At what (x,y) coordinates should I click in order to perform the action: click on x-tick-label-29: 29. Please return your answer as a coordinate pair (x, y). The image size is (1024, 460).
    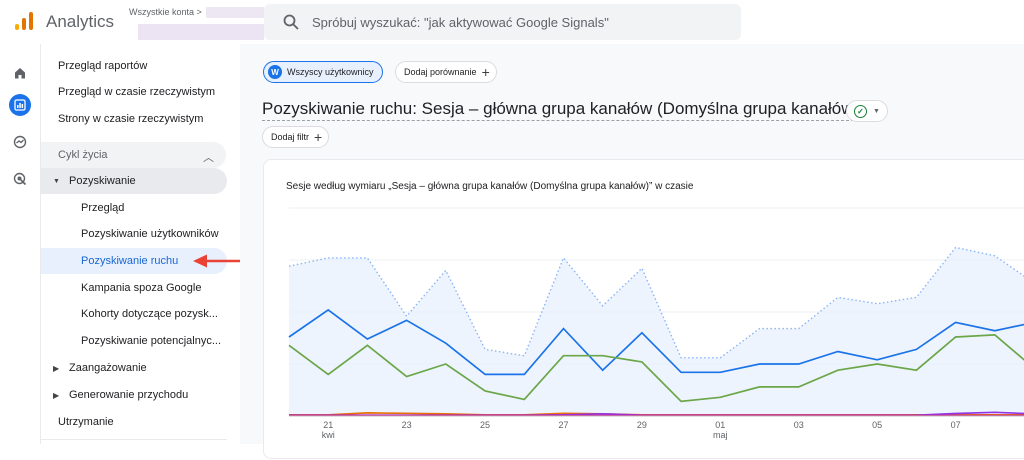
    Looking at the image, I should click on (642, 425).